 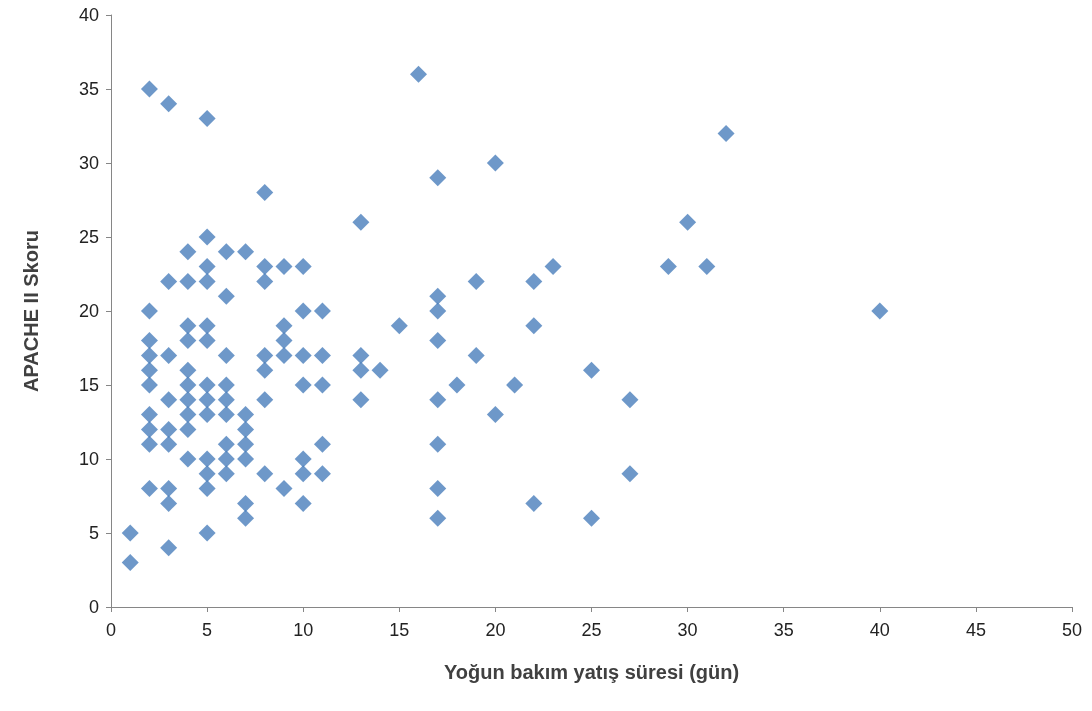 I want to click on y-tick-label: 10, so click(x=88, y=459).